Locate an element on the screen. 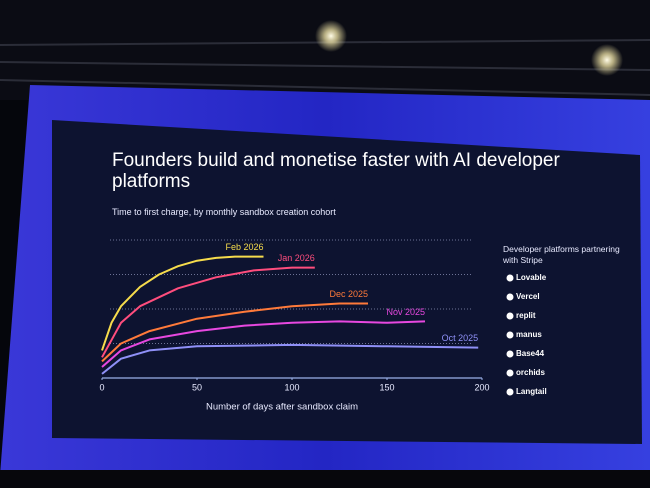  series-label: Nov 2025 is located at coordinates (405, 312).